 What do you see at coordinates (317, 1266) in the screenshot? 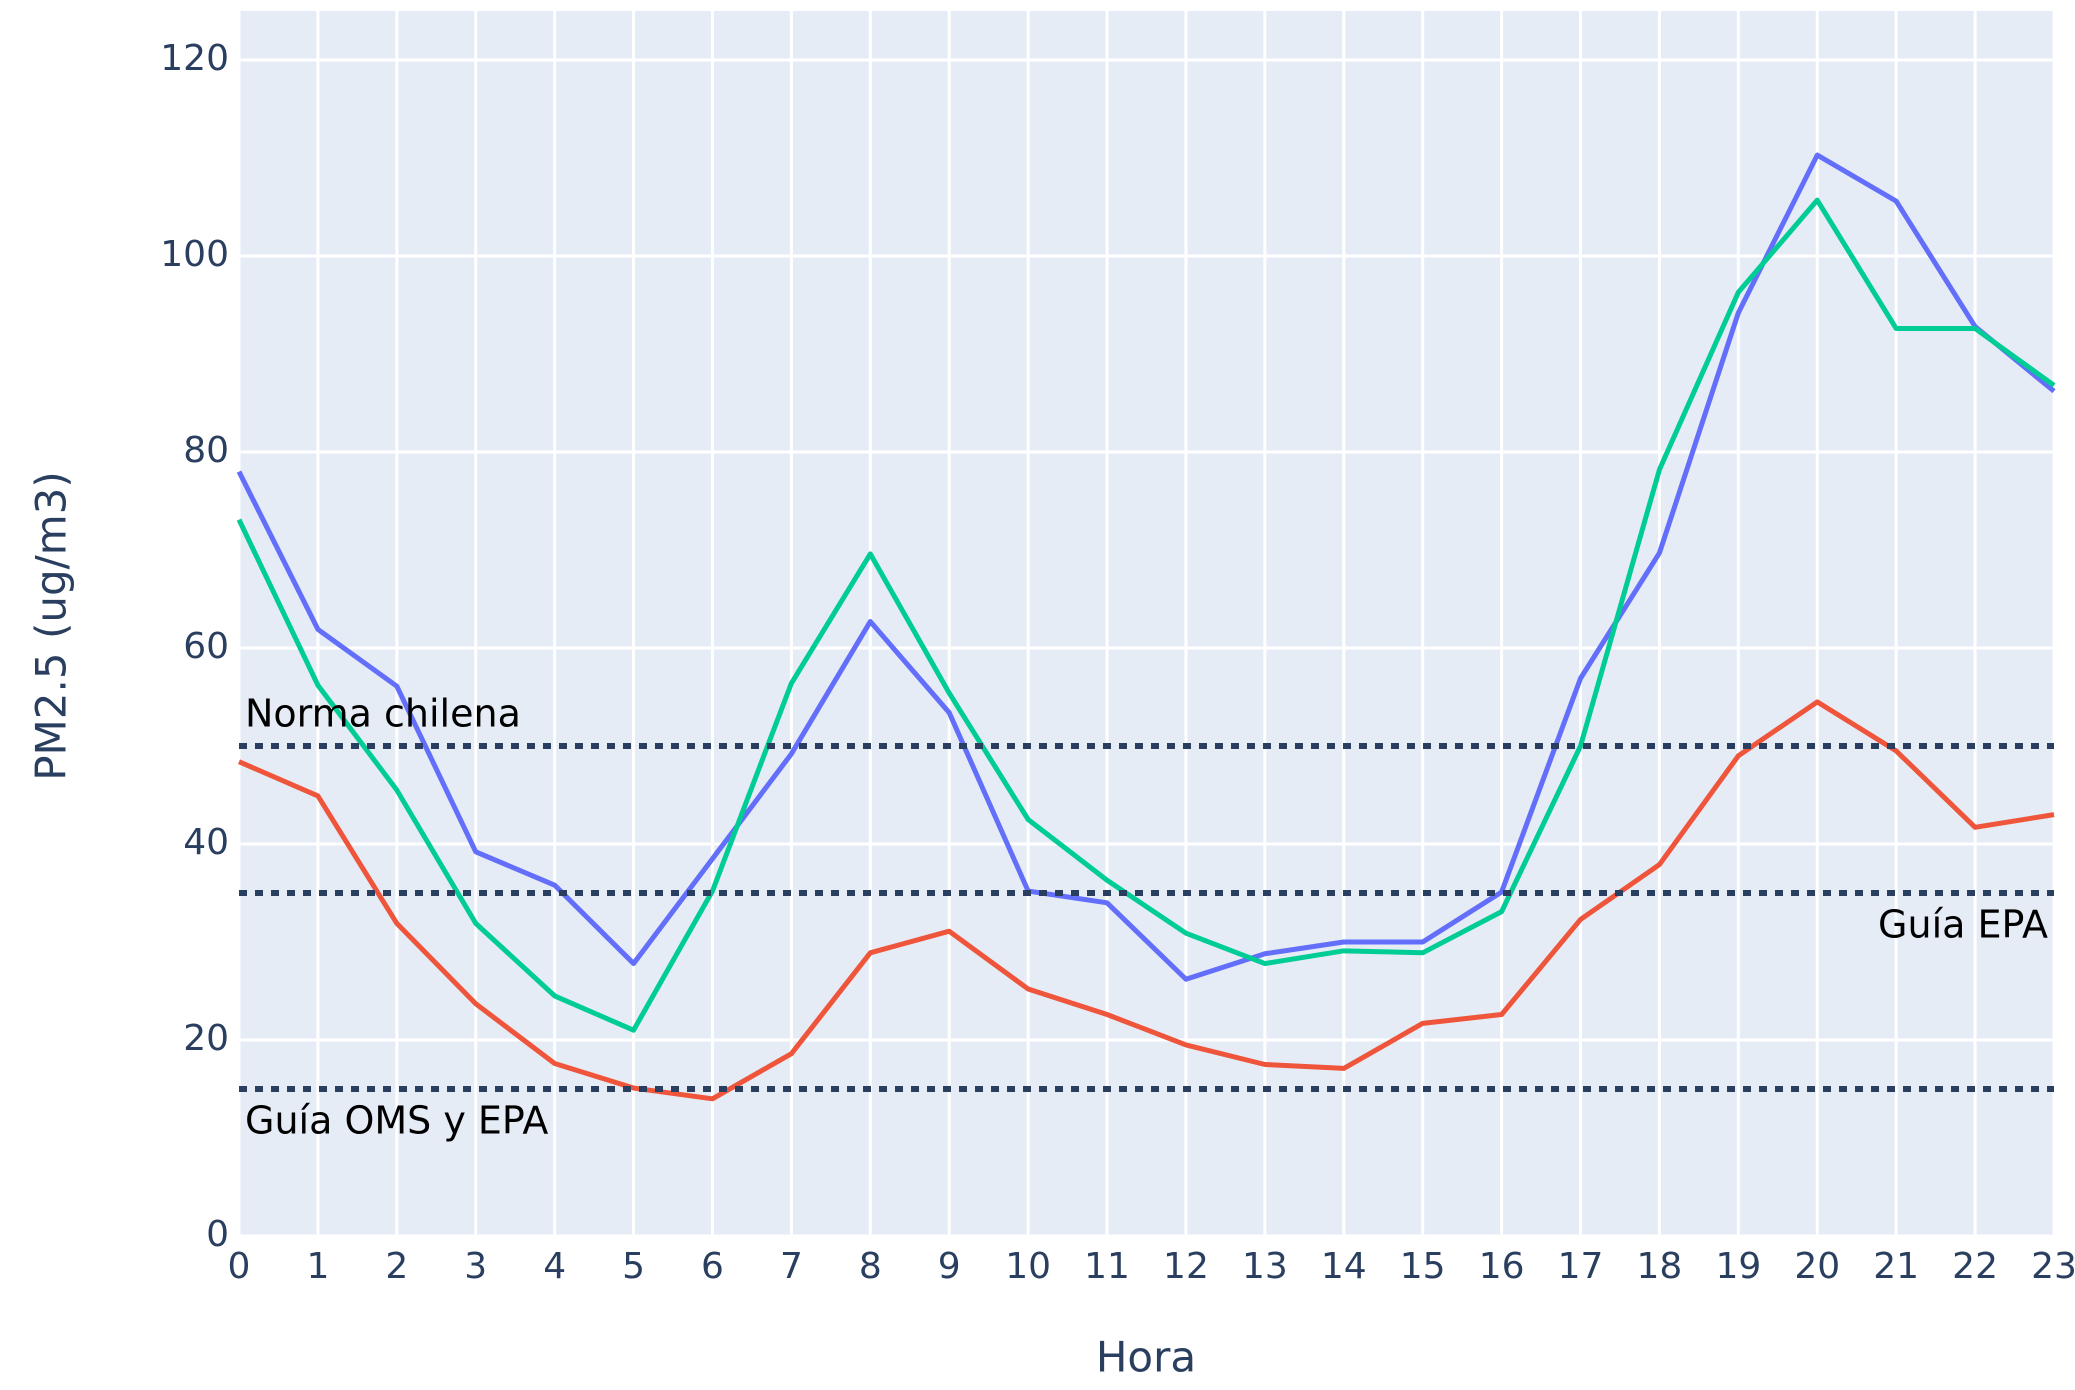
I see `x-tick-label: 1` at bounding box center [317, 1266].